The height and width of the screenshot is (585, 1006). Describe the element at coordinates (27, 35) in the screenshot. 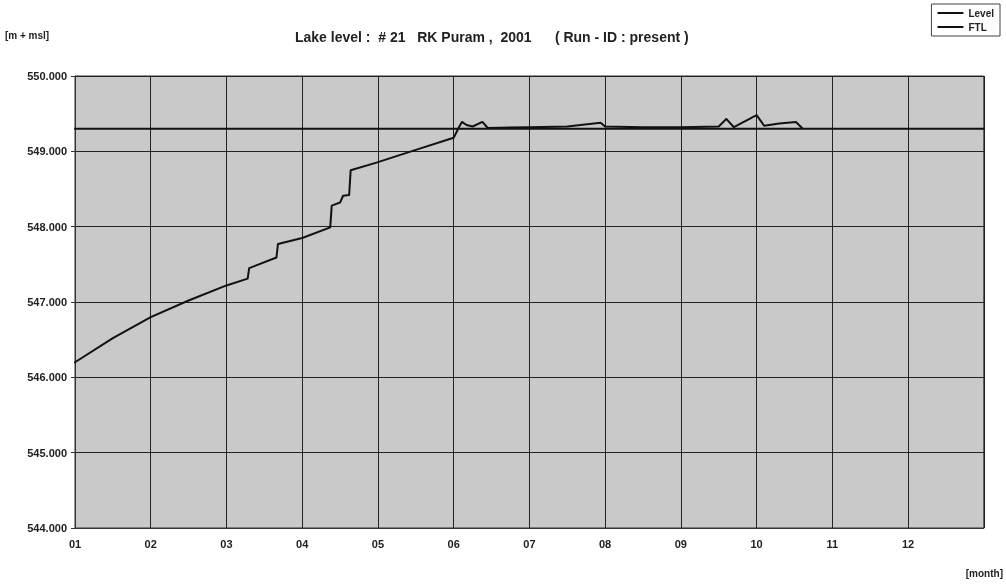

I see `y-axis-title: [m + msl]` at that location.